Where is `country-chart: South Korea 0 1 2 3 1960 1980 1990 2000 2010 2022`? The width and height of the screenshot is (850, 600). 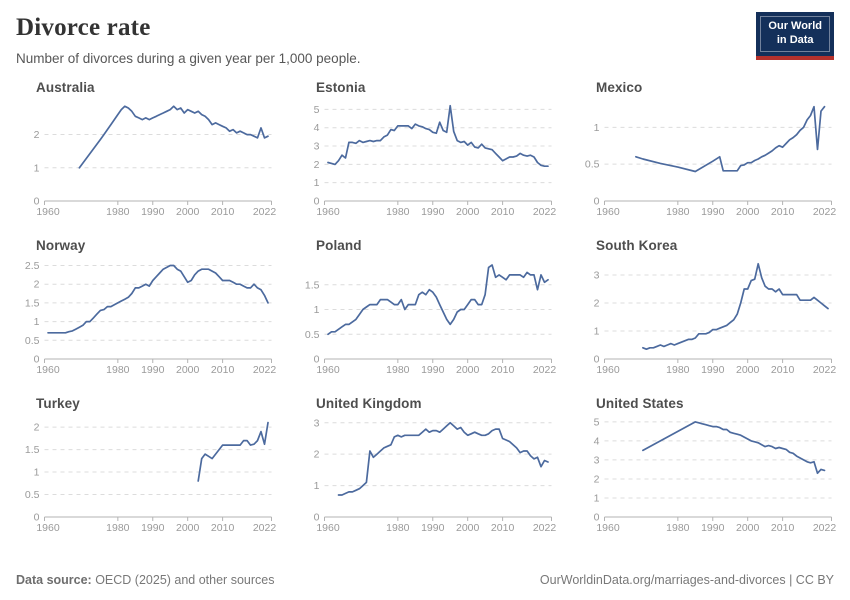
country-chart: South Korea 0 1 2 3 1960 1980 1990 2000 2010 2022 is located at coordinates (707, 311).